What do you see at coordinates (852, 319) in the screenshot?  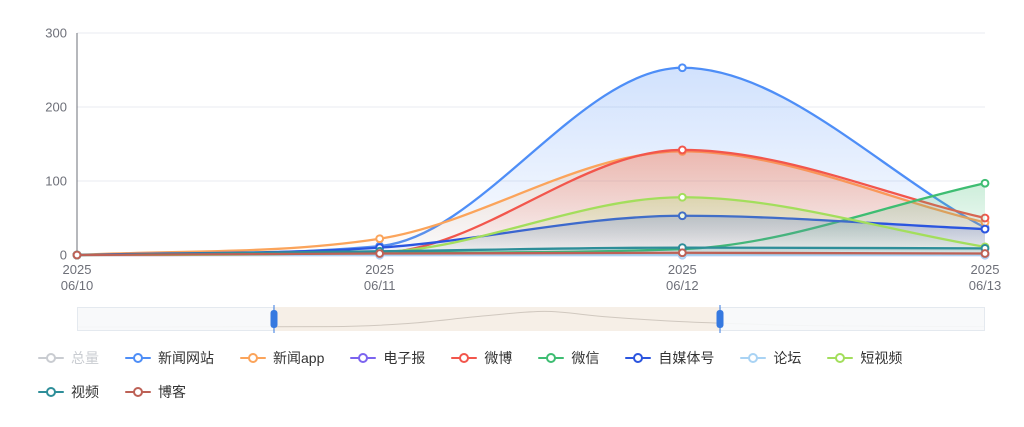 I see `datazoom-outside-right` at bounding box center [852, 319].